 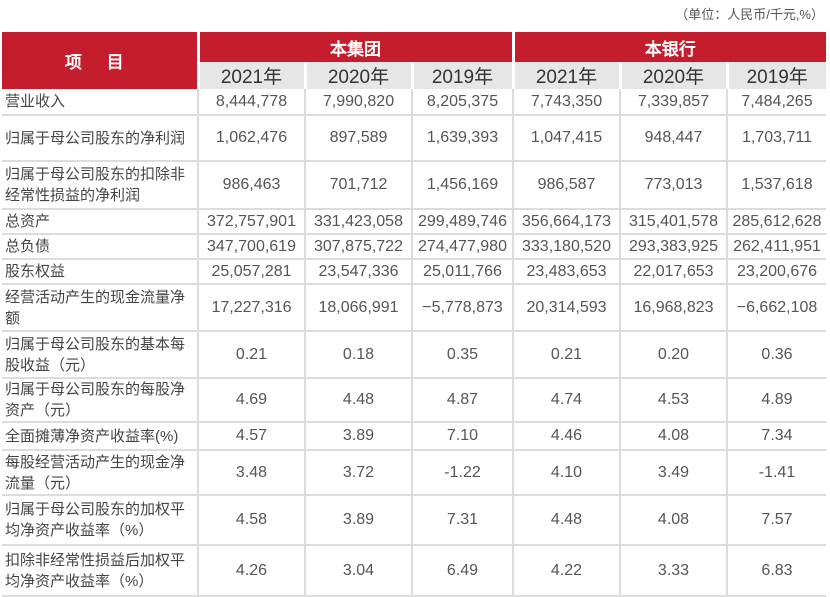 What do you see at coordinates (567, 272) in the screenshot?
I see `cell-value: 23,483,653` at bounding box center [567, 272].